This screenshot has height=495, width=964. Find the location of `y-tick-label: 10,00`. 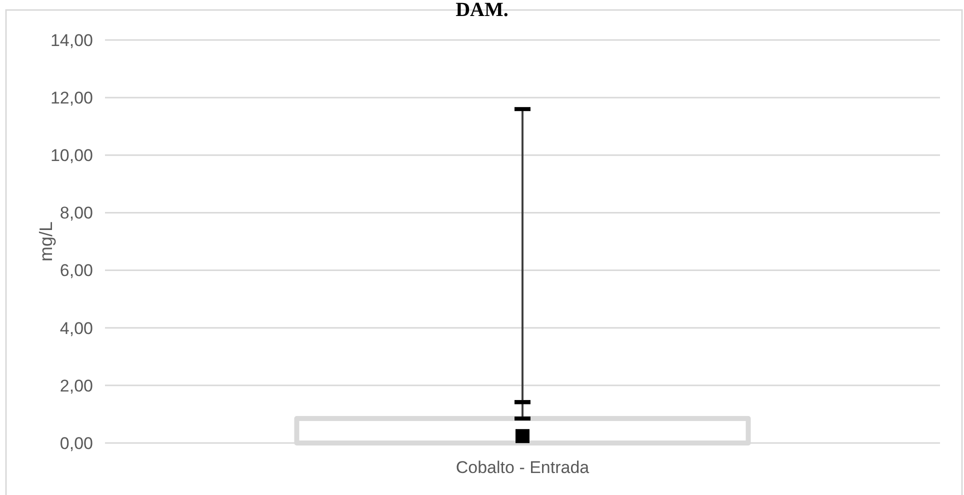

y-tick-label: 10,00 is located at coordinates (71, 156).